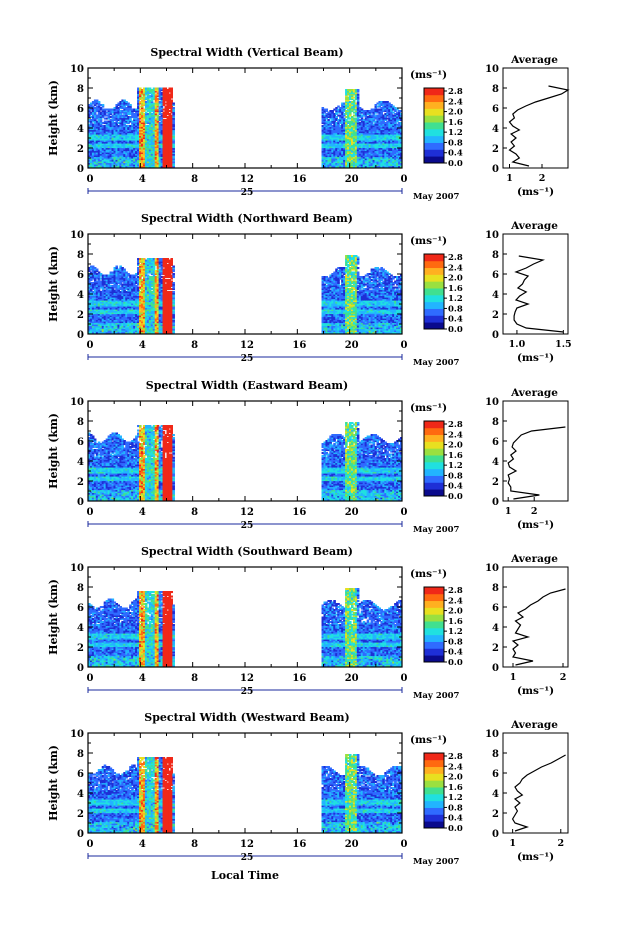  I want to click on avg-y-tick-label: 0, so click(495, 169).